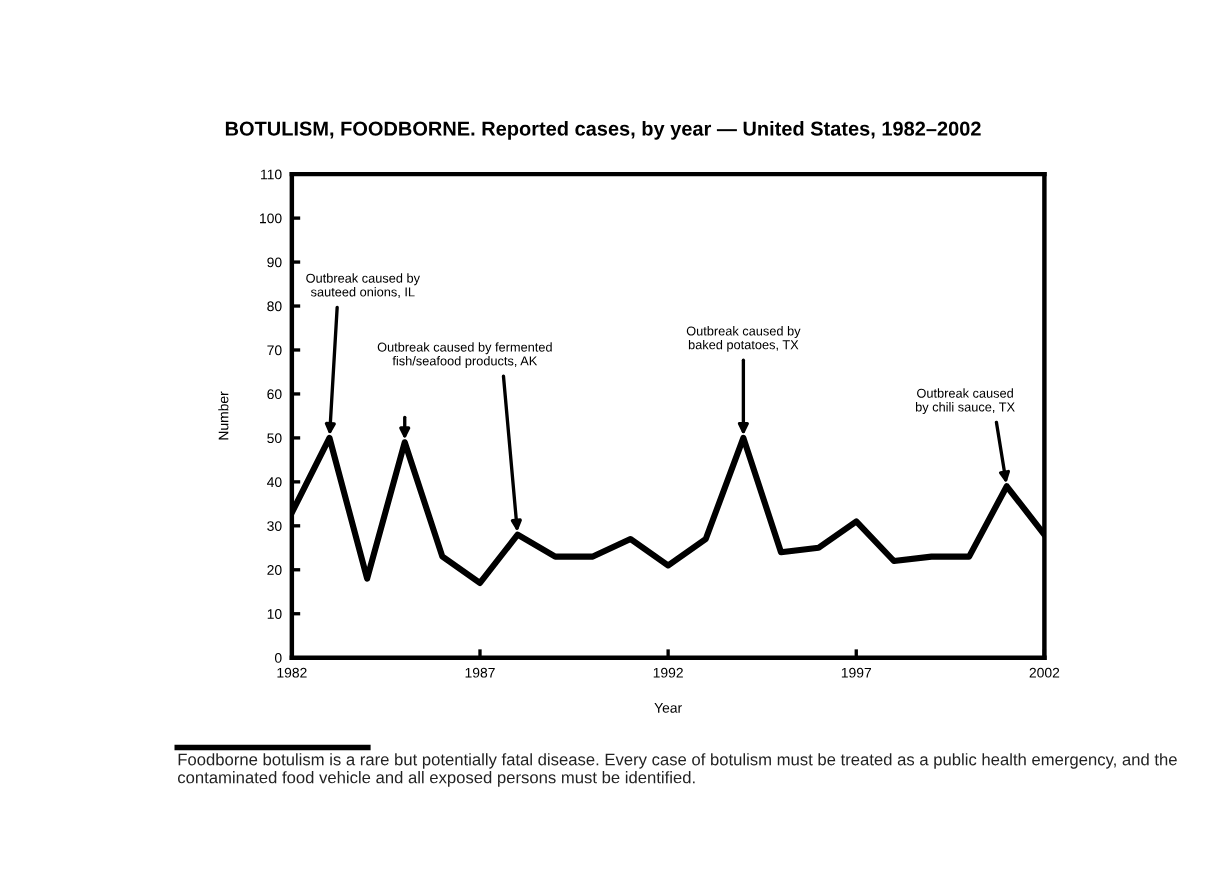  I want to click on chart-title: BOTULISM, FOODBORNE. Reported cases, by year — United States, 1982–2002, so click(603, 130).